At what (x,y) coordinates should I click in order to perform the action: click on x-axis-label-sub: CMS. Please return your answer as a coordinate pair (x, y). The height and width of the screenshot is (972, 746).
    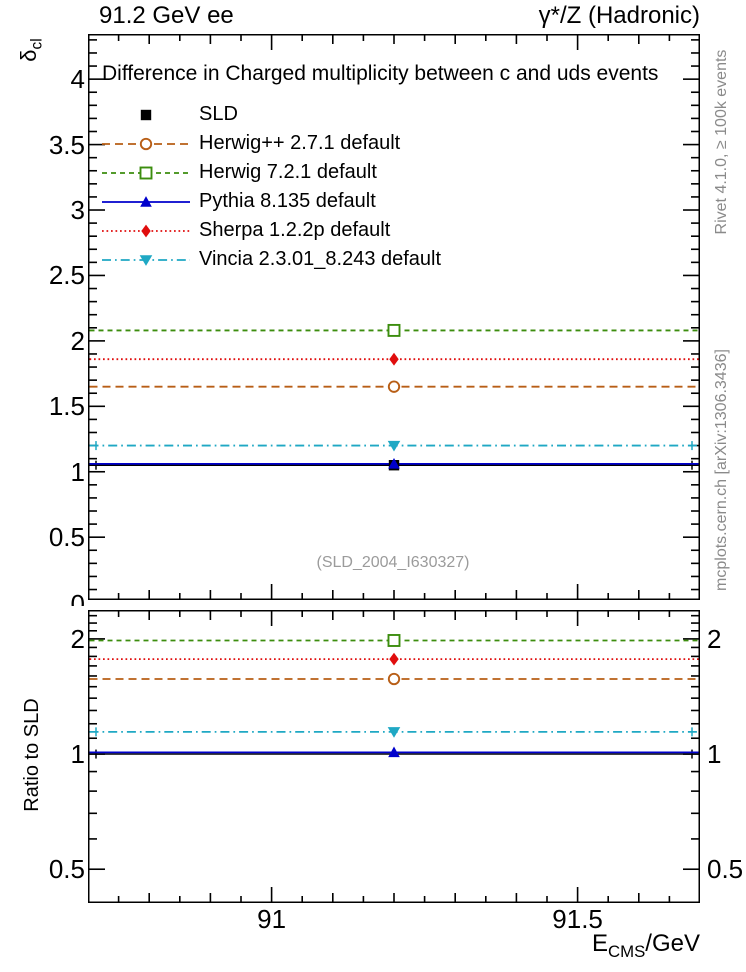
    Looking at the image, I should click on (627, 951).